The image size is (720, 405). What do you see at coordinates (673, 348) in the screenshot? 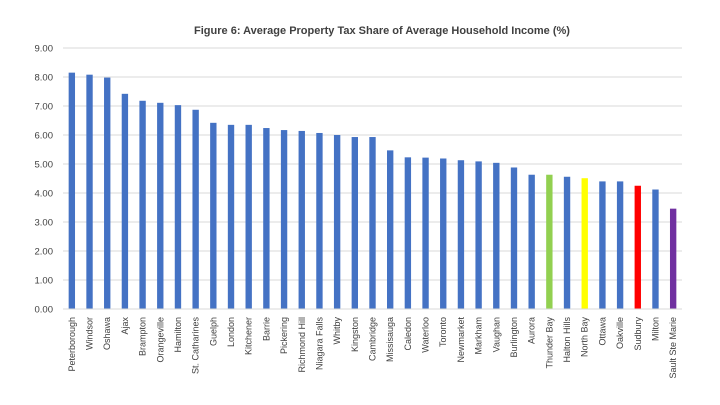
I see `x-tick-label: Sault Ste Marie` at bounding box center [673, 348].